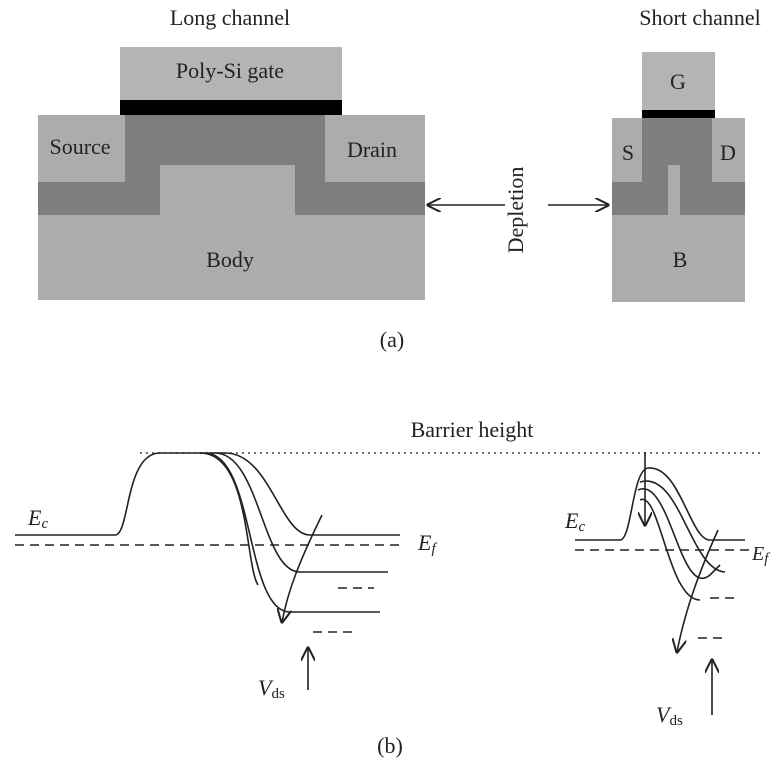 The width and height of the screenshot is (783, 770). I want to click on gate-label: G, so click(678, 81).